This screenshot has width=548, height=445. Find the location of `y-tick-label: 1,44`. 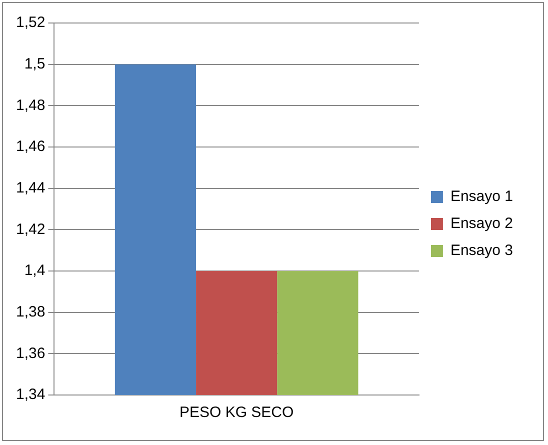

y-tick-label: 1,44 is located at coordinates (31, 187).